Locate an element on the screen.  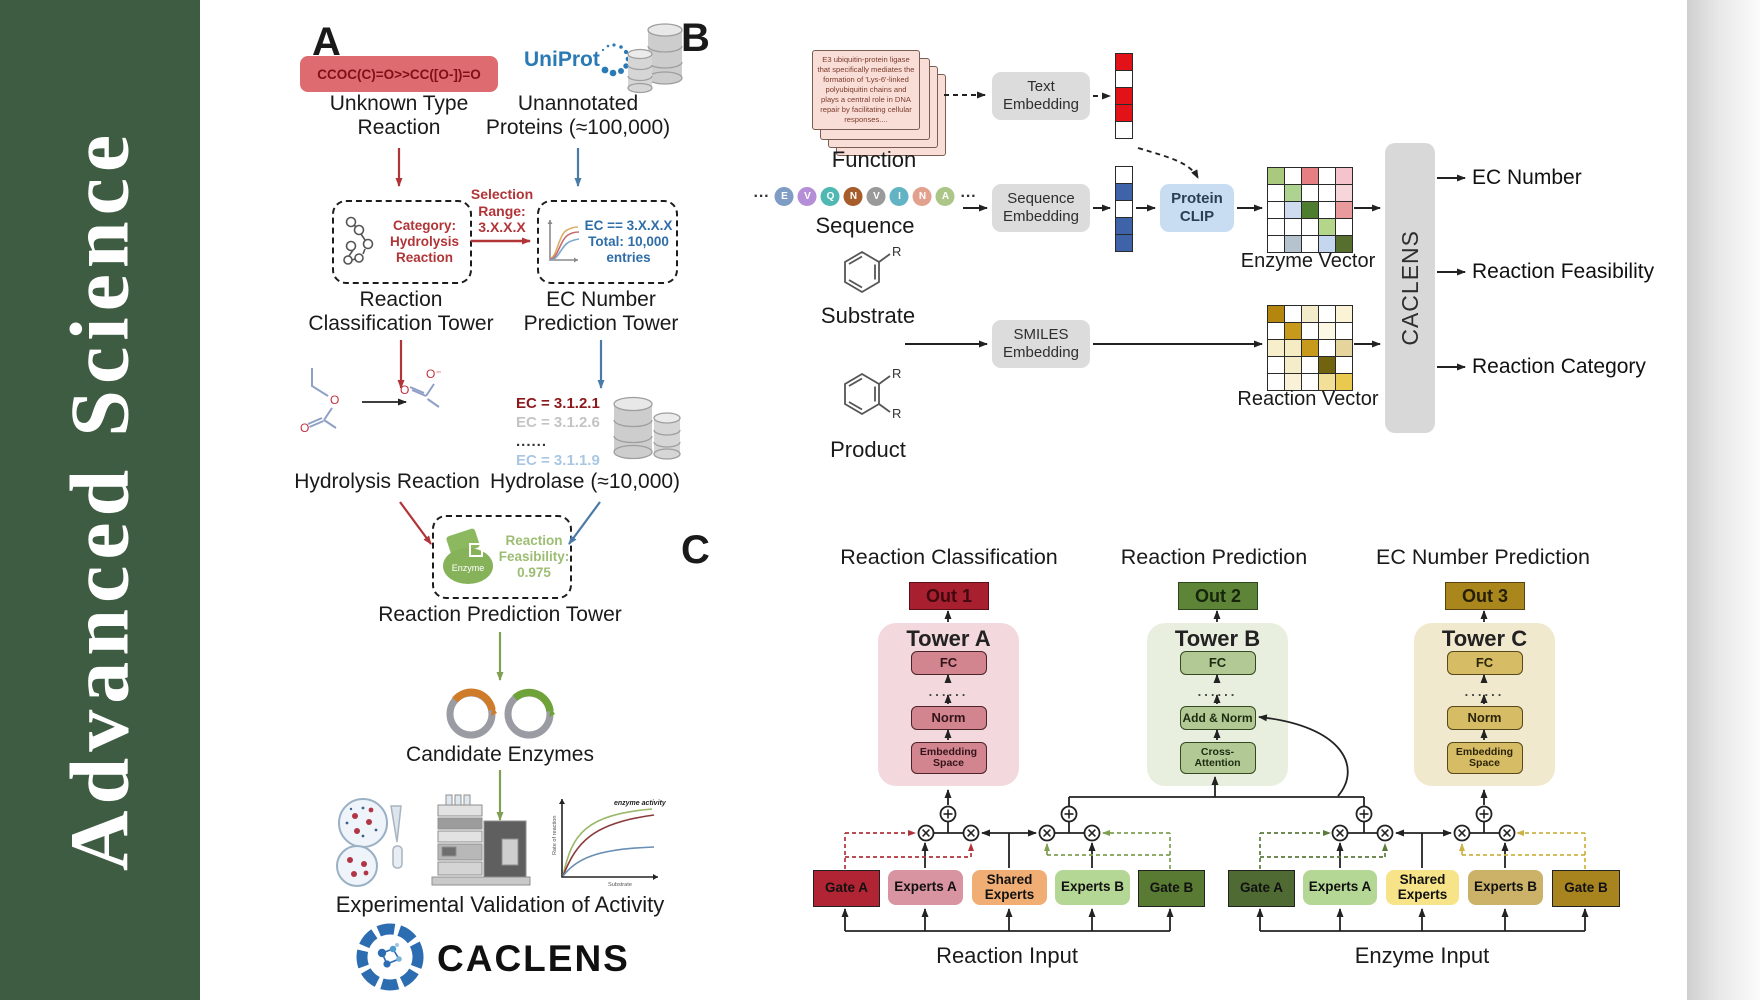
label-line: Protein is located at coordinates (1197, 198).